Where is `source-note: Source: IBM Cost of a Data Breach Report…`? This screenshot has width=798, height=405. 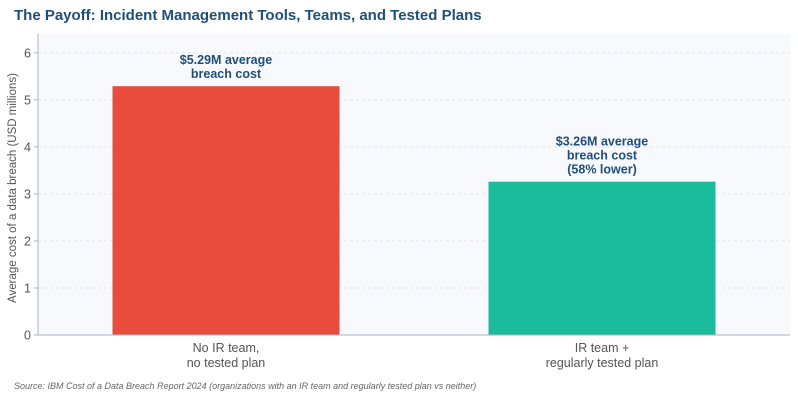 source-note: Source: IBM Cost of a Data Breach Report… is located at coordinates (245, 386).